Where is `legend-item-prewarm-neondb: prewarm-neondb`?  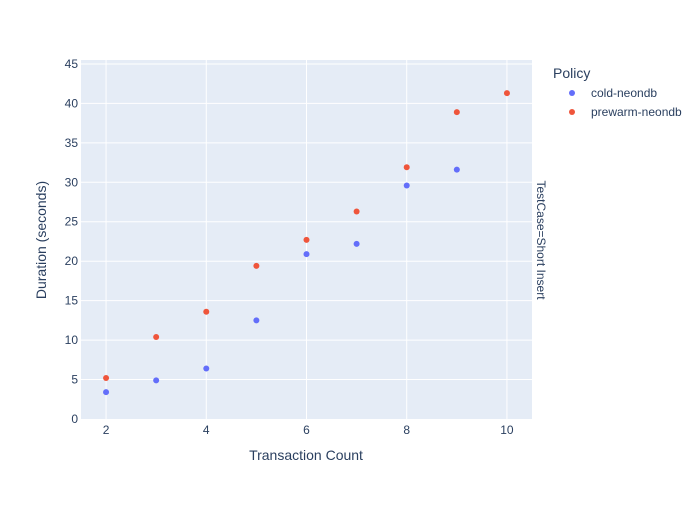
legend-item-prewarm-neondb: prewarm-neondb is located at coordinates (625, 112).